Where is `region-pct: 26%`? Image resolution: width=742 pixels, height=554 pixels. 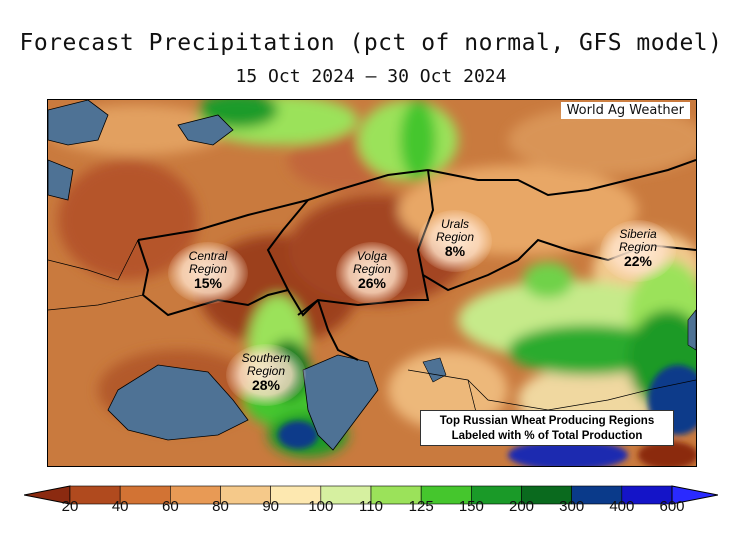
region-pct: 26% is located at coordinates (372, 283).